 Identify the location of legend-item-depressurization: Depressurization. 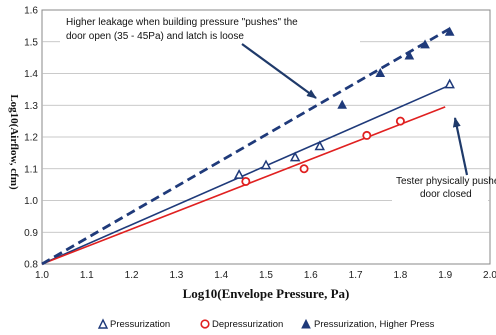
(241, 324).